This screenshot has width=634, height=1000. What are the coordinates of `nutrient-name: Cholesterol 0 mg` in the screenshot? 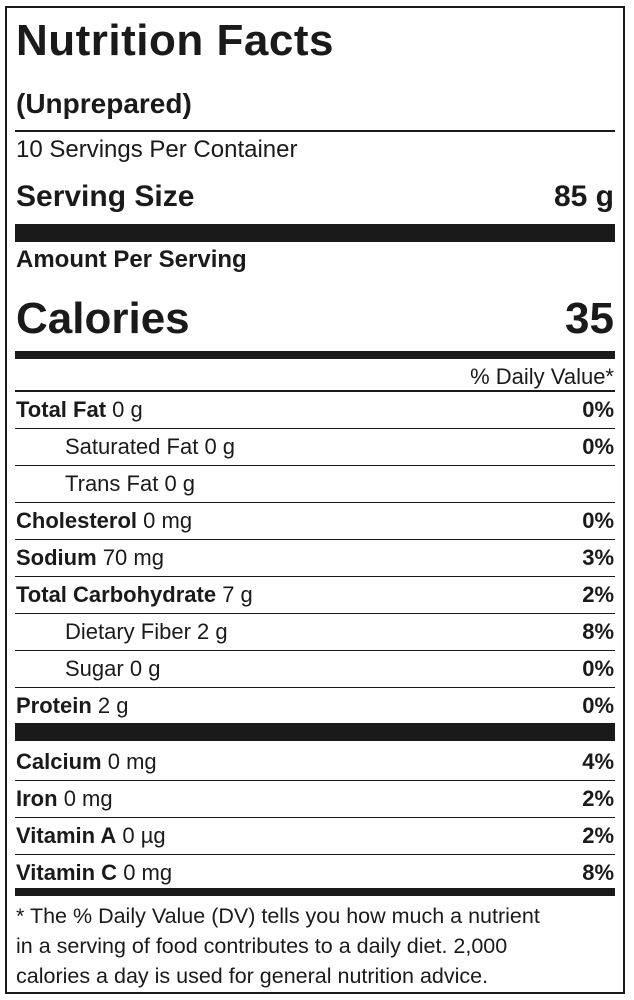 It's located at (104, 521).